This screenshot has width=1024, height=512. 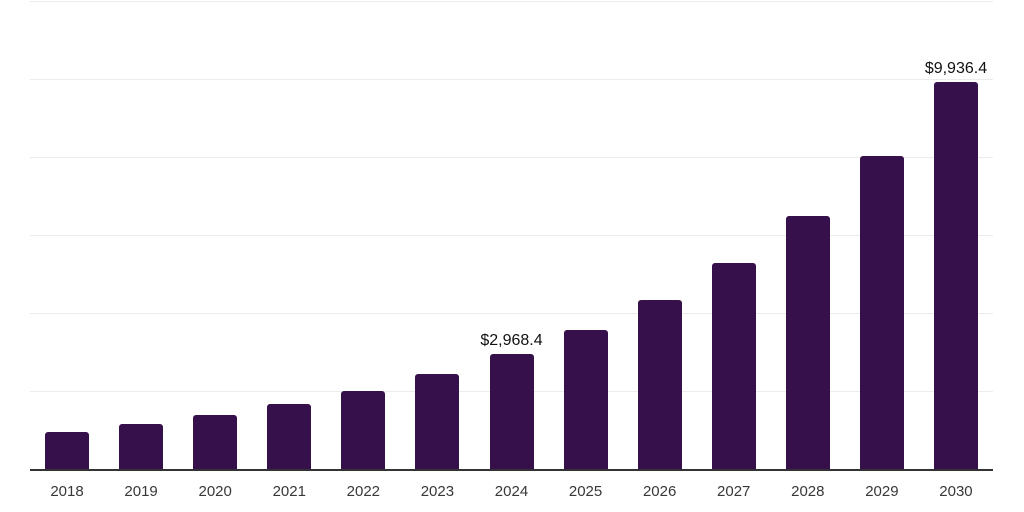 I want to click on bar-2029, so click(x=881, y=313).